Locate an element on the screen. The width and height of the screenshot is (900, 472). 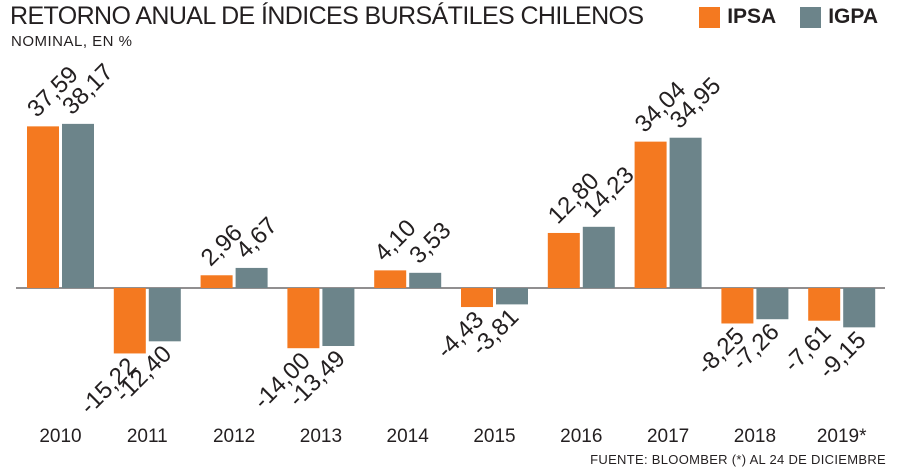
bar-igpa-2019 is located at coordinates (859, 308).